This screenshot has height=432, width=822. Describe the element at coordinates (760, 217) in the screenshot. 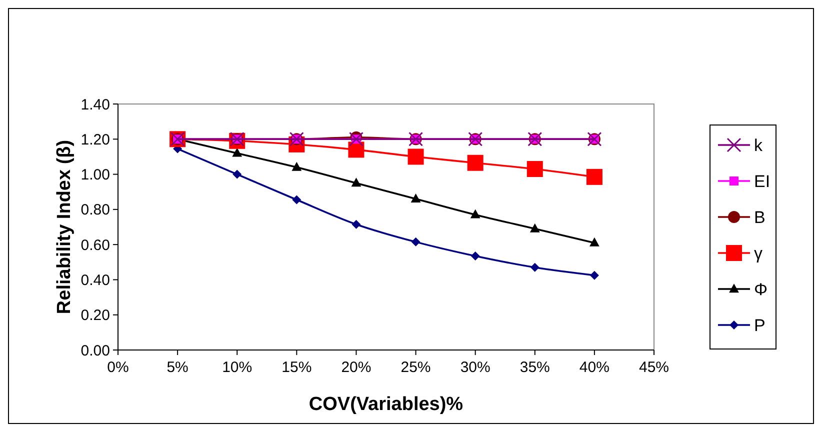

I see `legend-label: B` at that location.